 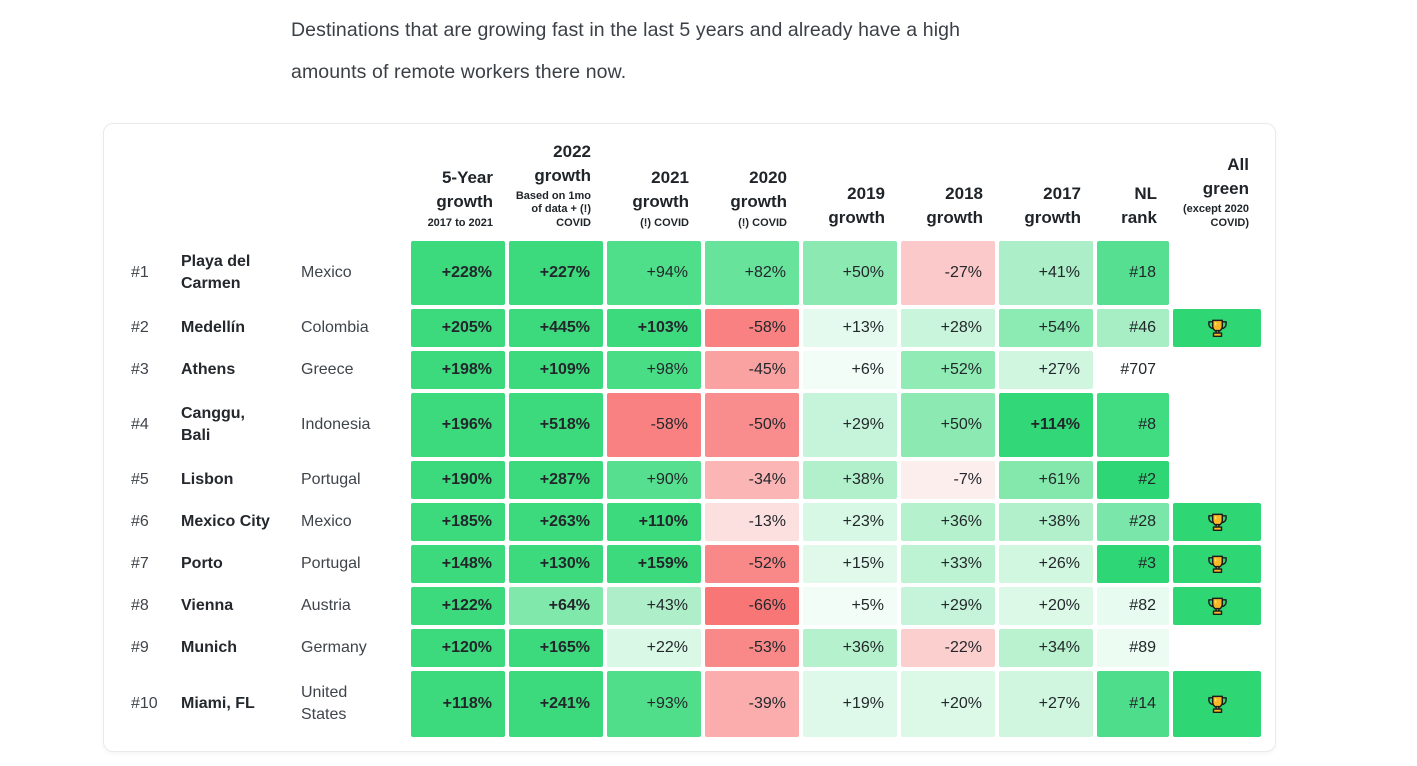 What do you see at coordinates (140, 648) in the screenshot?
I see `rank-cell: #9` at bounding box center [140, 648].